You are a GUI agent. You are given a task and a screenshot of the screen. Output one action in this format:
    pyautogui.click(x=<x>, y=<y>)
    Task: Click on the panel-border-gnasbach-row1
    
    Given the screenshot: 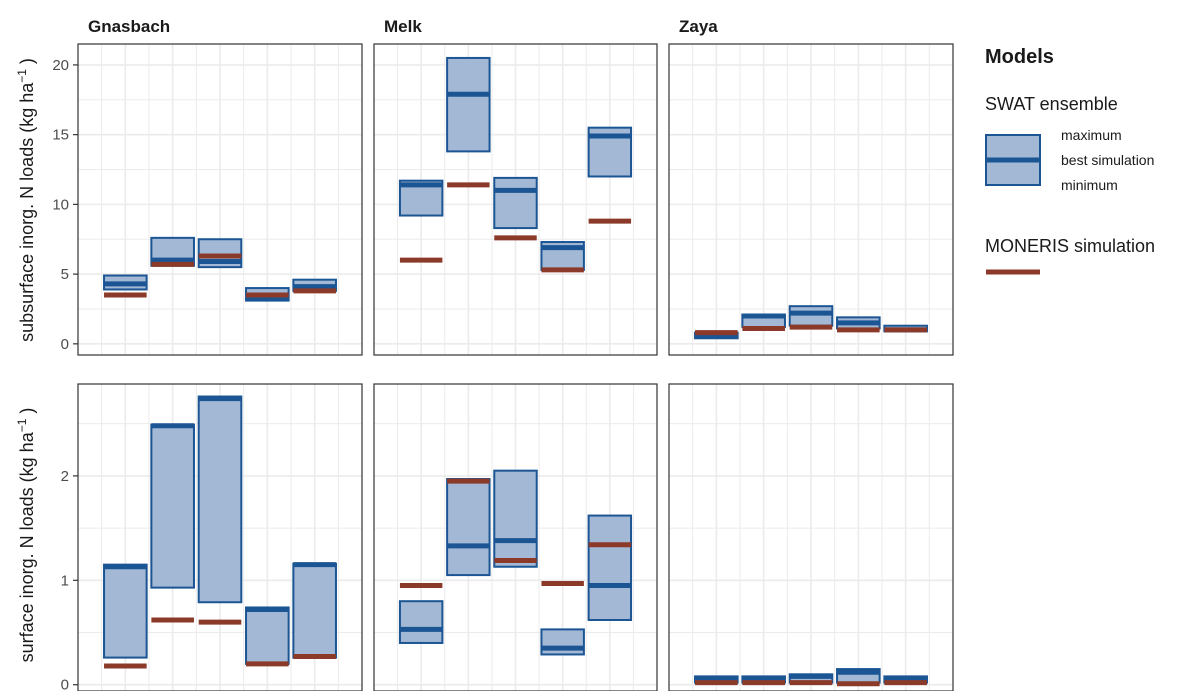 What is the action you would take?
    pyautogui.click(x=220, y=199)
    